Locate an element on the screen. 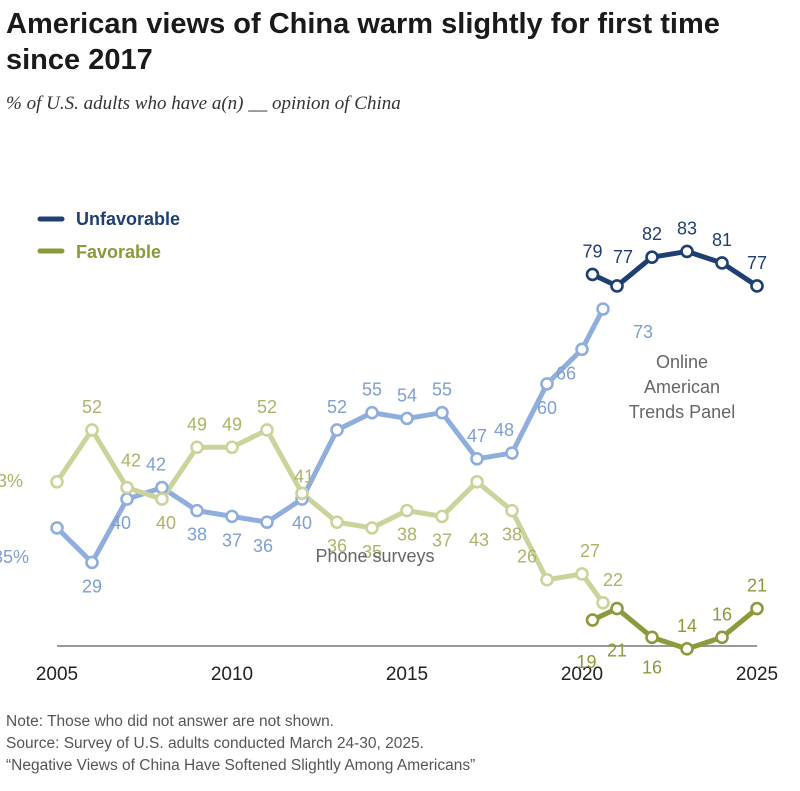 The width and height of the screenshot is (800, 791). data-label-unfavorable-phone: 47 is located at coordinates (477, 436).